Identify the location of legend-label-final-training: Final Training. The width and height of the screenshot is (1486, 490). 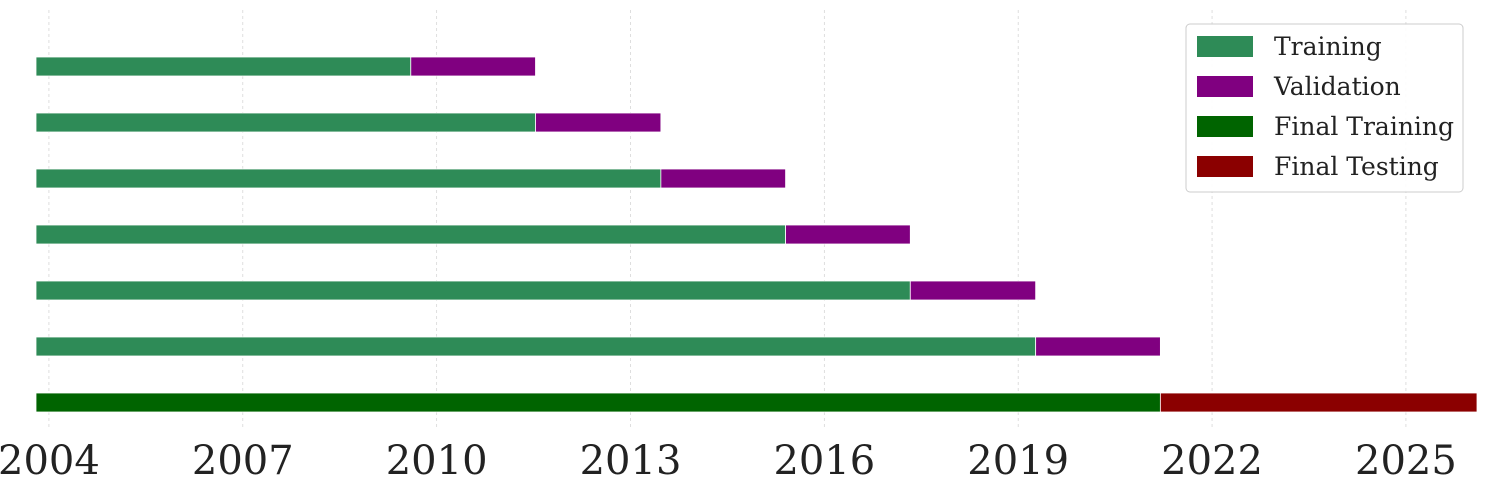
(1364, 126).